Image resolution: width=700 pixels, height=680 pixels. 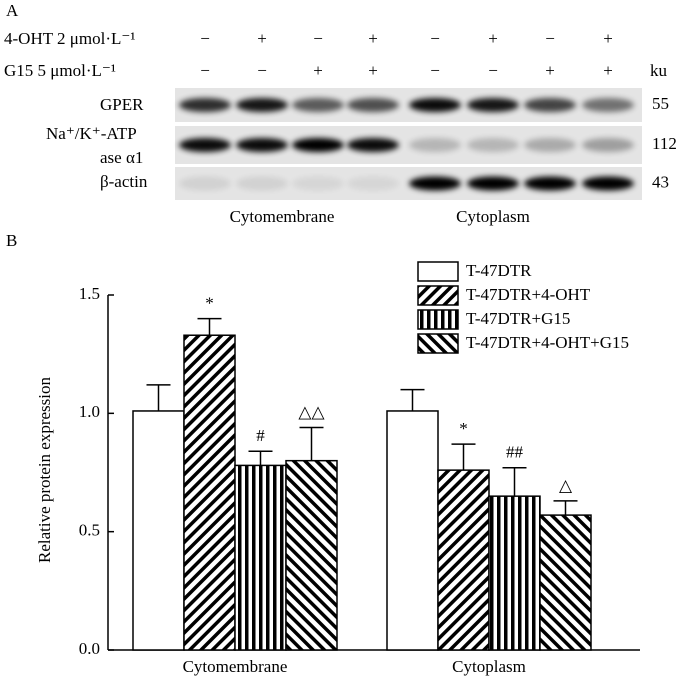 What do you see at coordinates (124, 181) in the screenshot?
I see `row-label: β-actin` at bounding box center [124, 181].